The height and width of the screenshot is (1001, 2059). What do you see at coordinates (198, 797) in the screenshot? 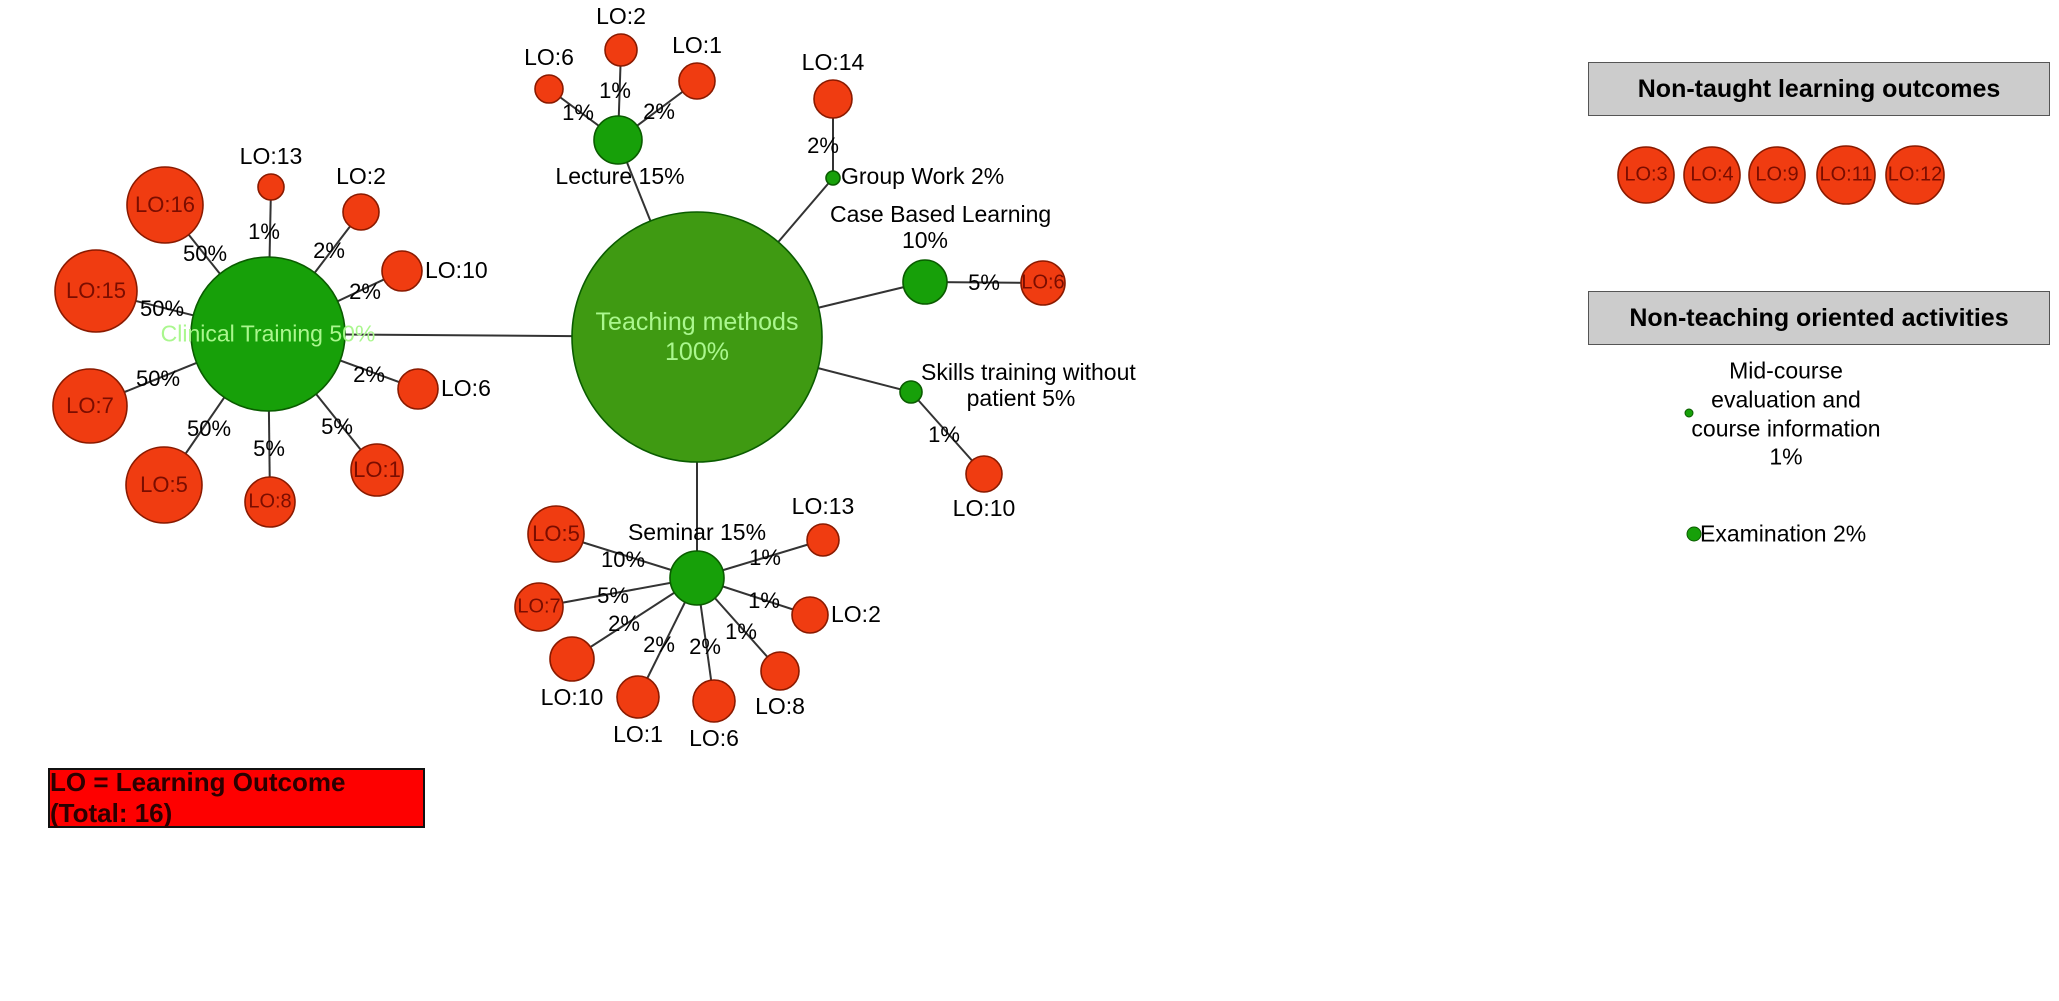
I see `lo-key-label: LO = Learning Outcome (Total: 16)` at bounding box center [198, 797].